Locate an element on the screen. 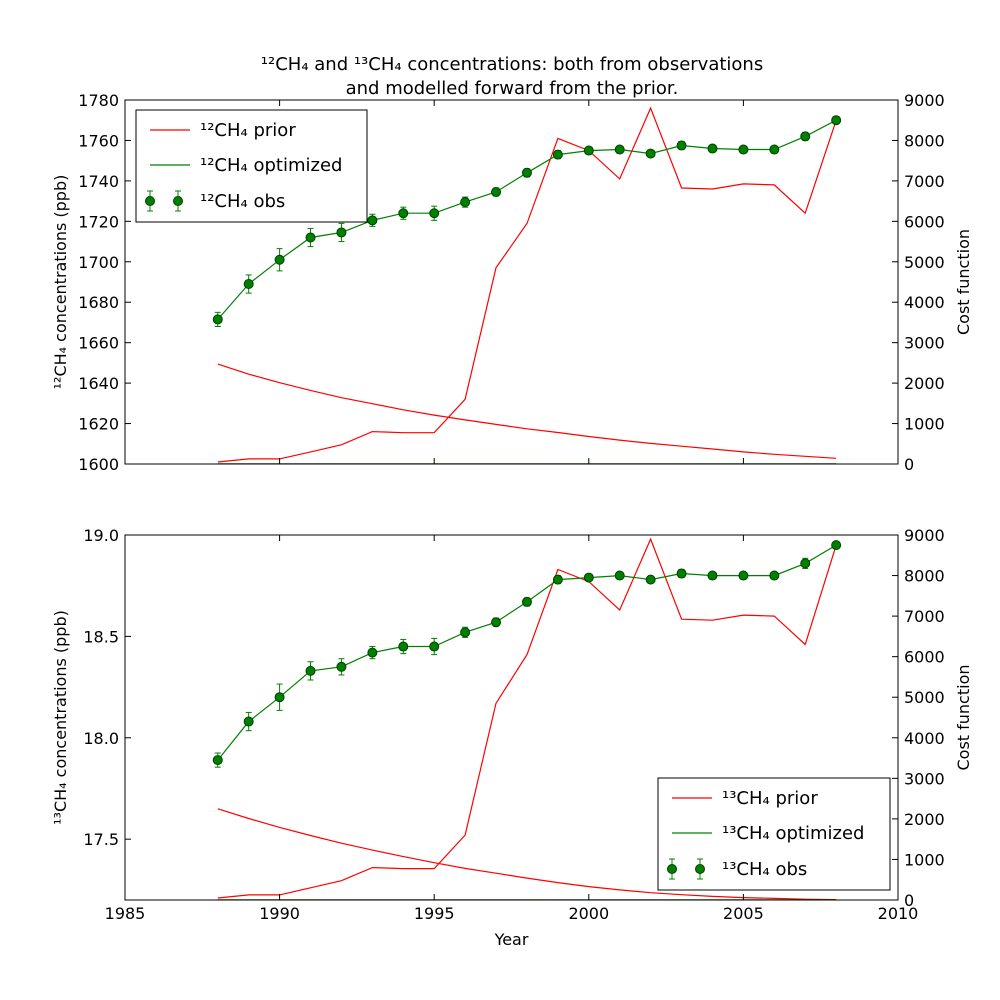 The image size is (1000, 1000). y-tick-label: 18.0 is located at coordinates (101, 738).